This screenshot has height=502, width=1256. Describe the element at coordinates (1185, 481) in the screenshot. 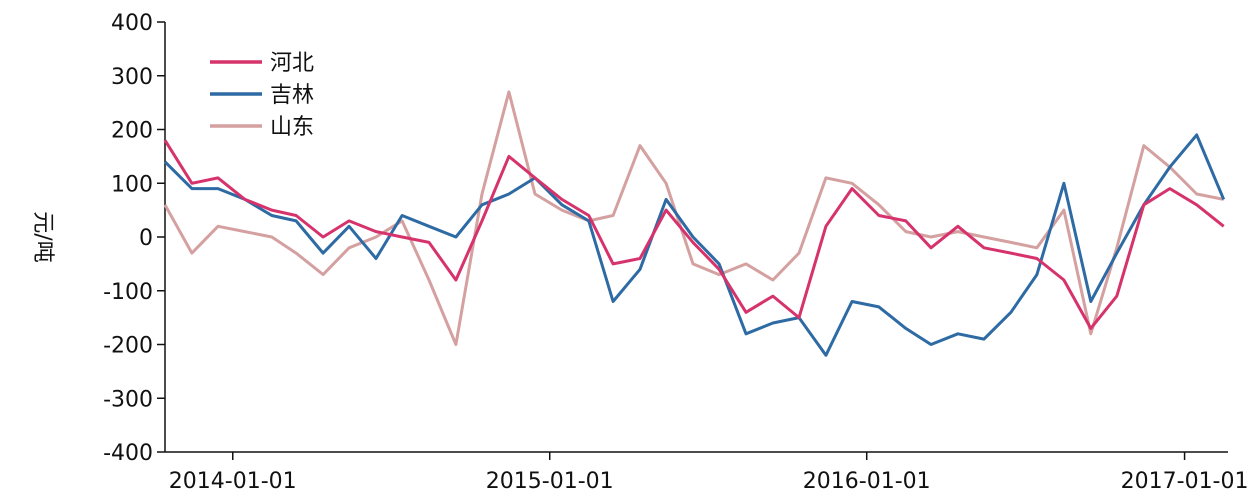

I see `x-tick-label: 2017-01-01` at that location.